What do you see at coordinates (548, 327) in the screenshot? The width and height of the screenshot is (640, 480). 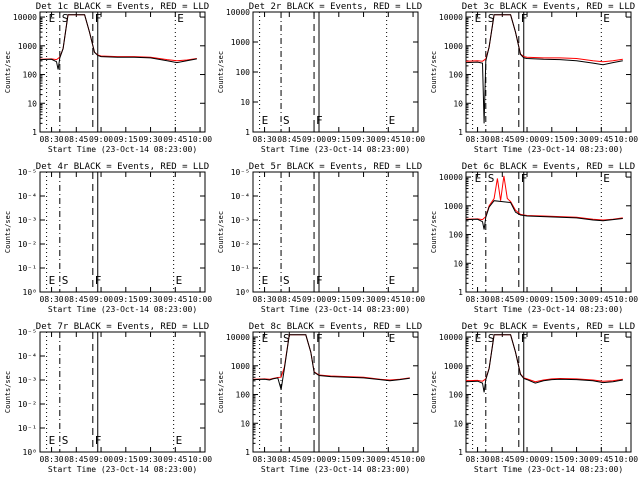 I see `panel-title: Det 9c BLACK = Events, RED = LLD` at bounding box center [548, 327].